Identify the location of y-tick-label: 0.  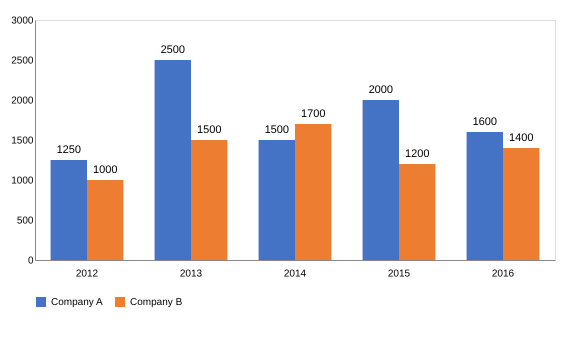
(31, 261).